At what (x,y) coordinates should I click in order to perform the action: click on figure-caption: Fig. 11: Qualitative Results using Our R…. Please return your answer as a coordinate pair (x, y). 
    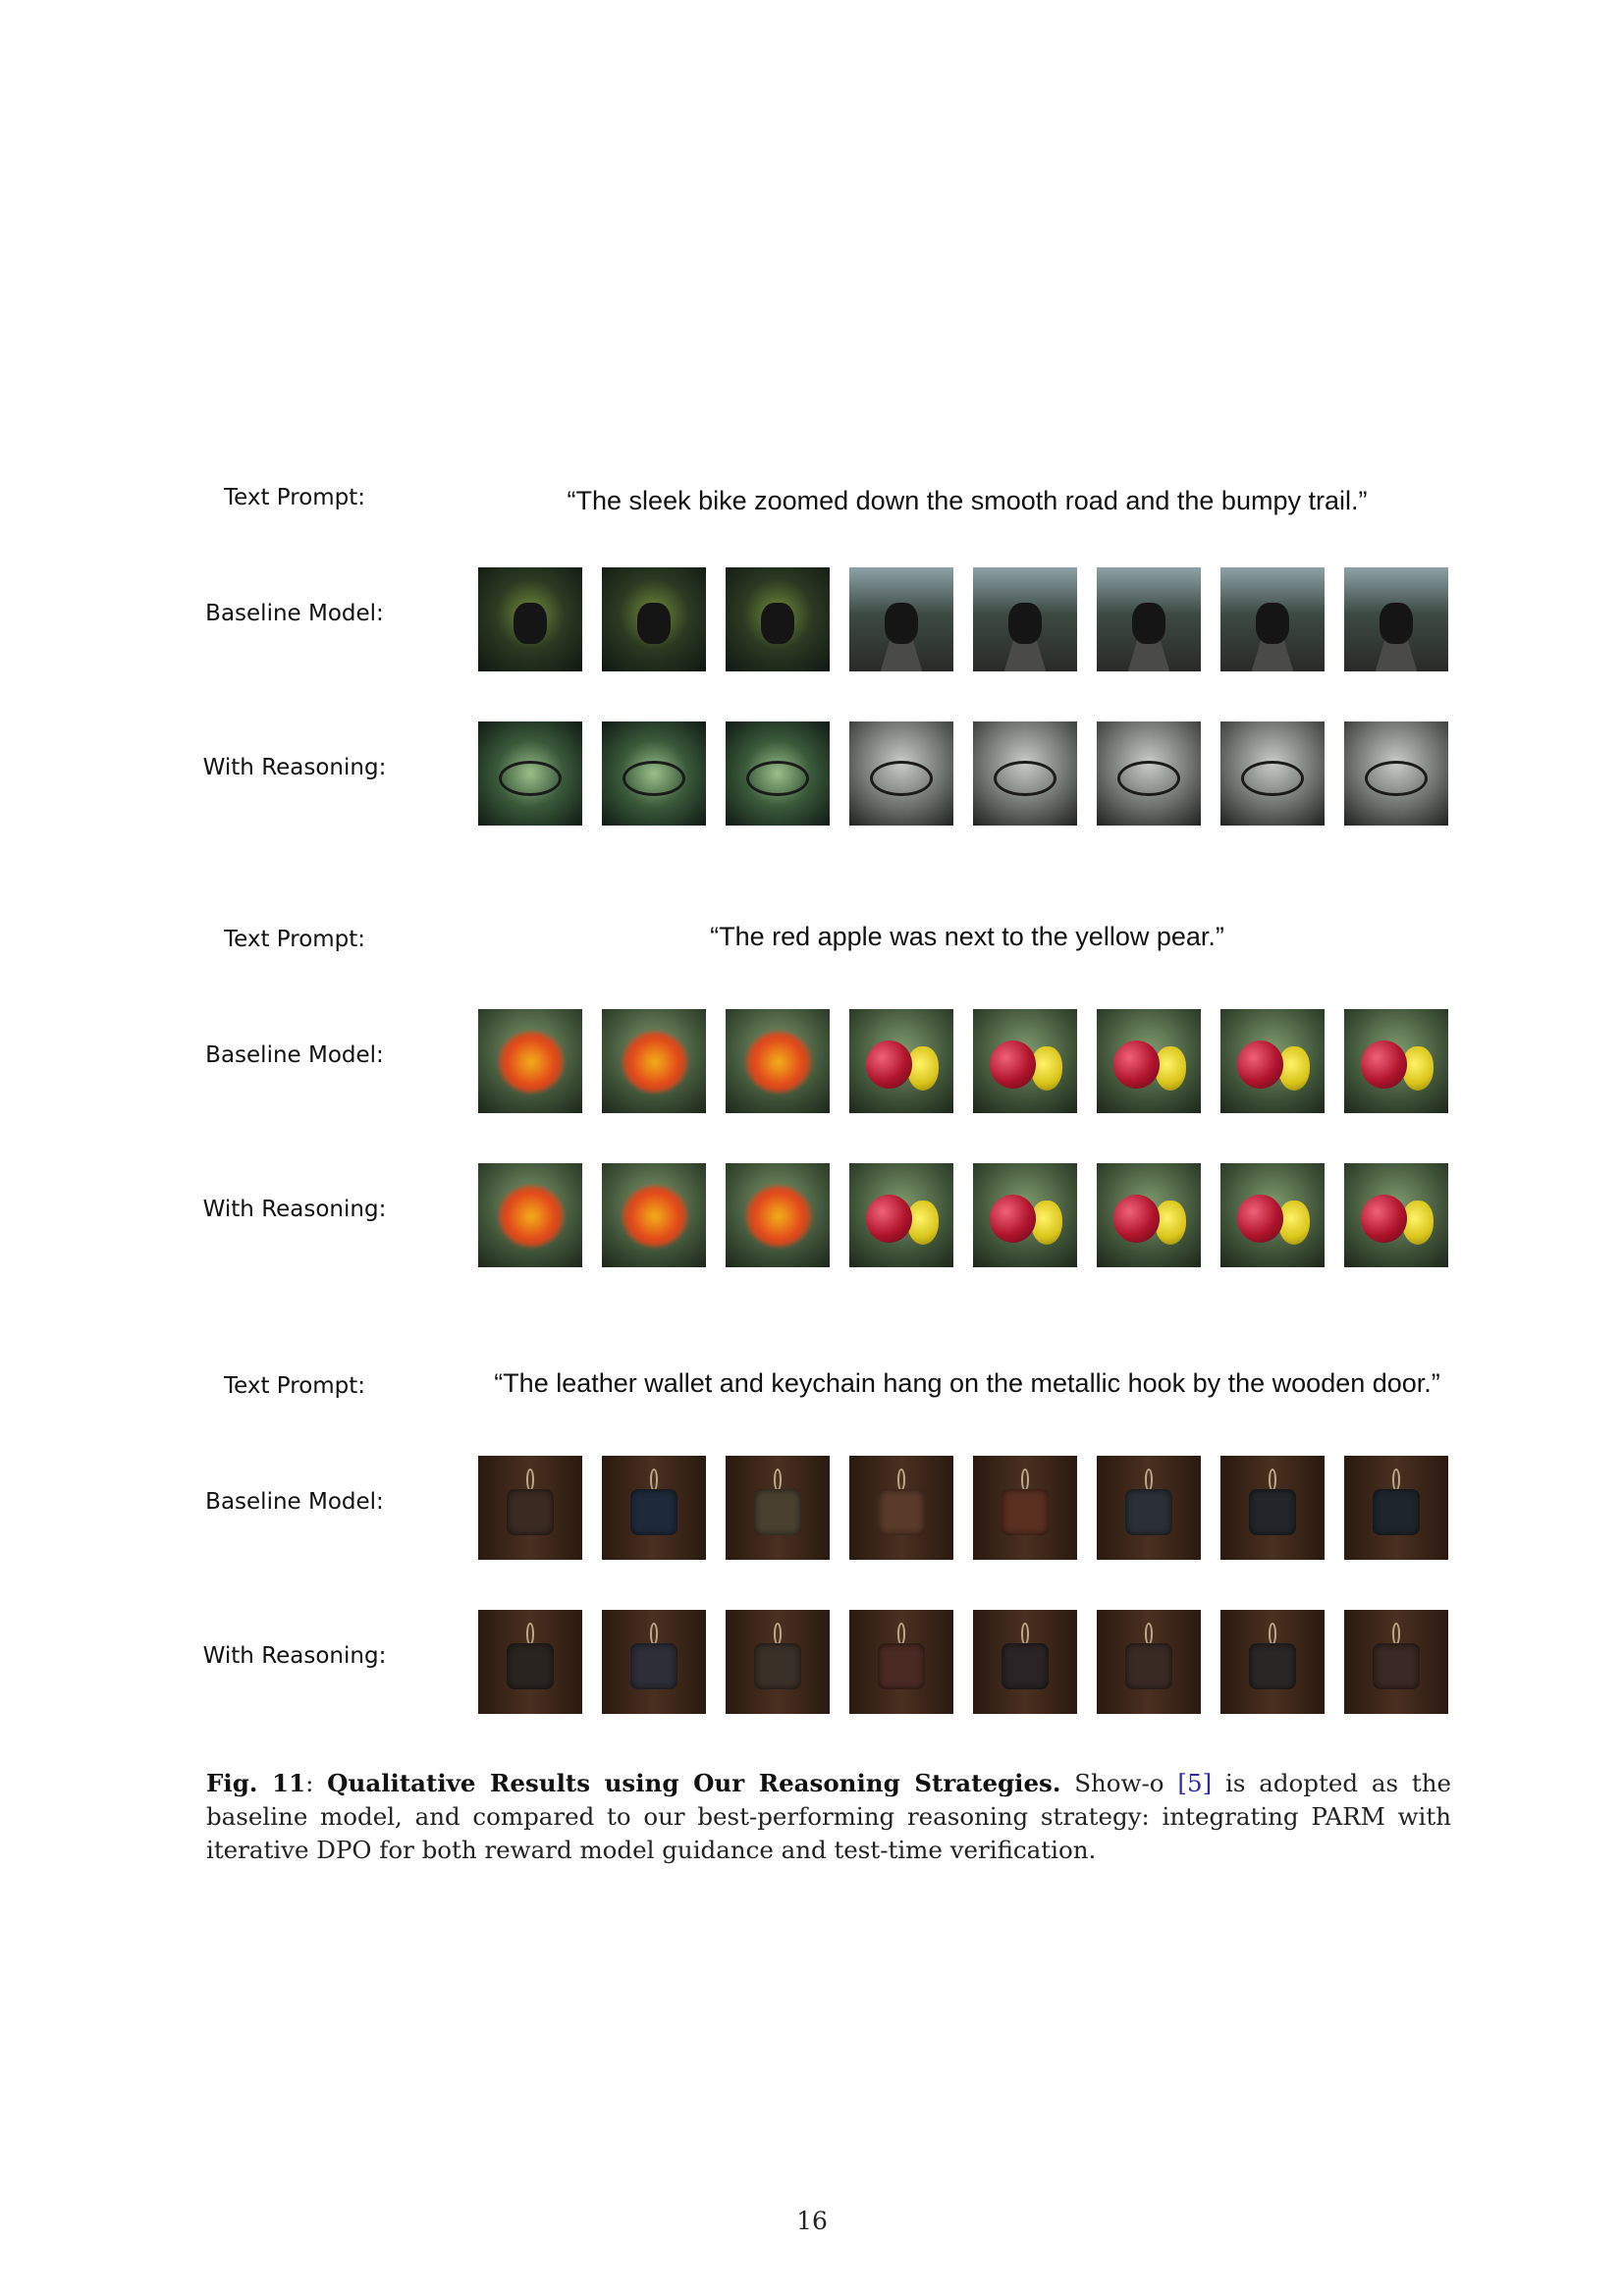
    Looking at the image, I should click on (828, 1817).